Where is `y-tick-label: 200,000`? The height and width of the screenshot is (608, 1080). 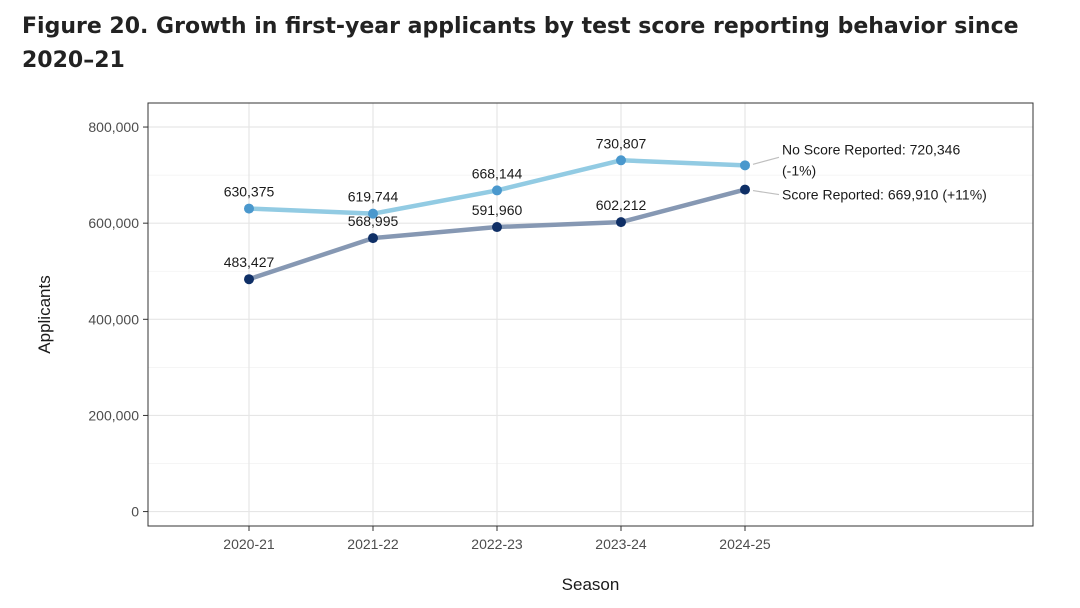
y-tick-label: 200,000 is located at coordinates (113, 415).